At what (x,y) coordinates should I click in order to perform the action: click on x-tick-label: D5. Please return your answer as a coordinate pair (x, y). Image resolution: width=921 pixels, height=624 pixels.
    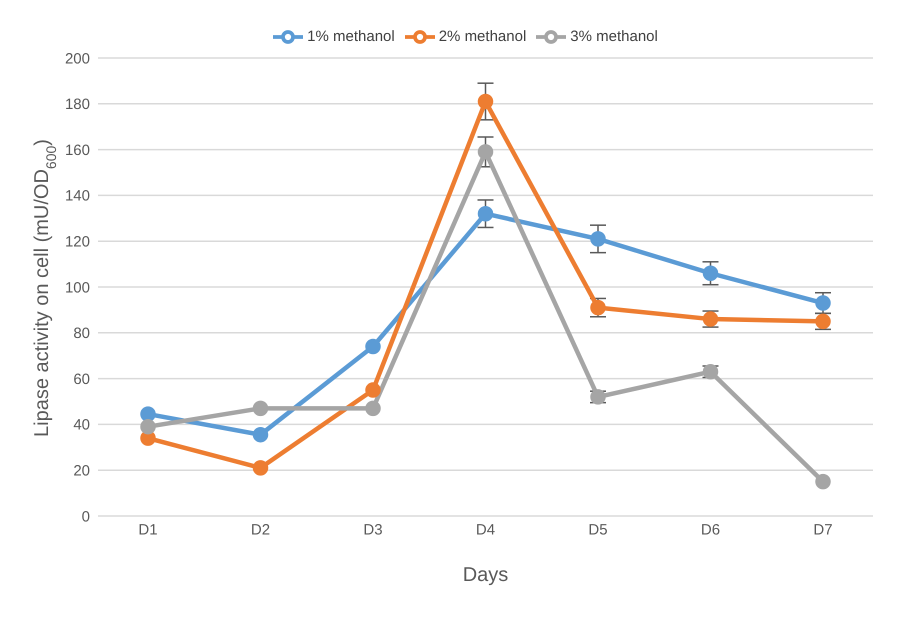
    Looking at the image, I should click on (598, 530).